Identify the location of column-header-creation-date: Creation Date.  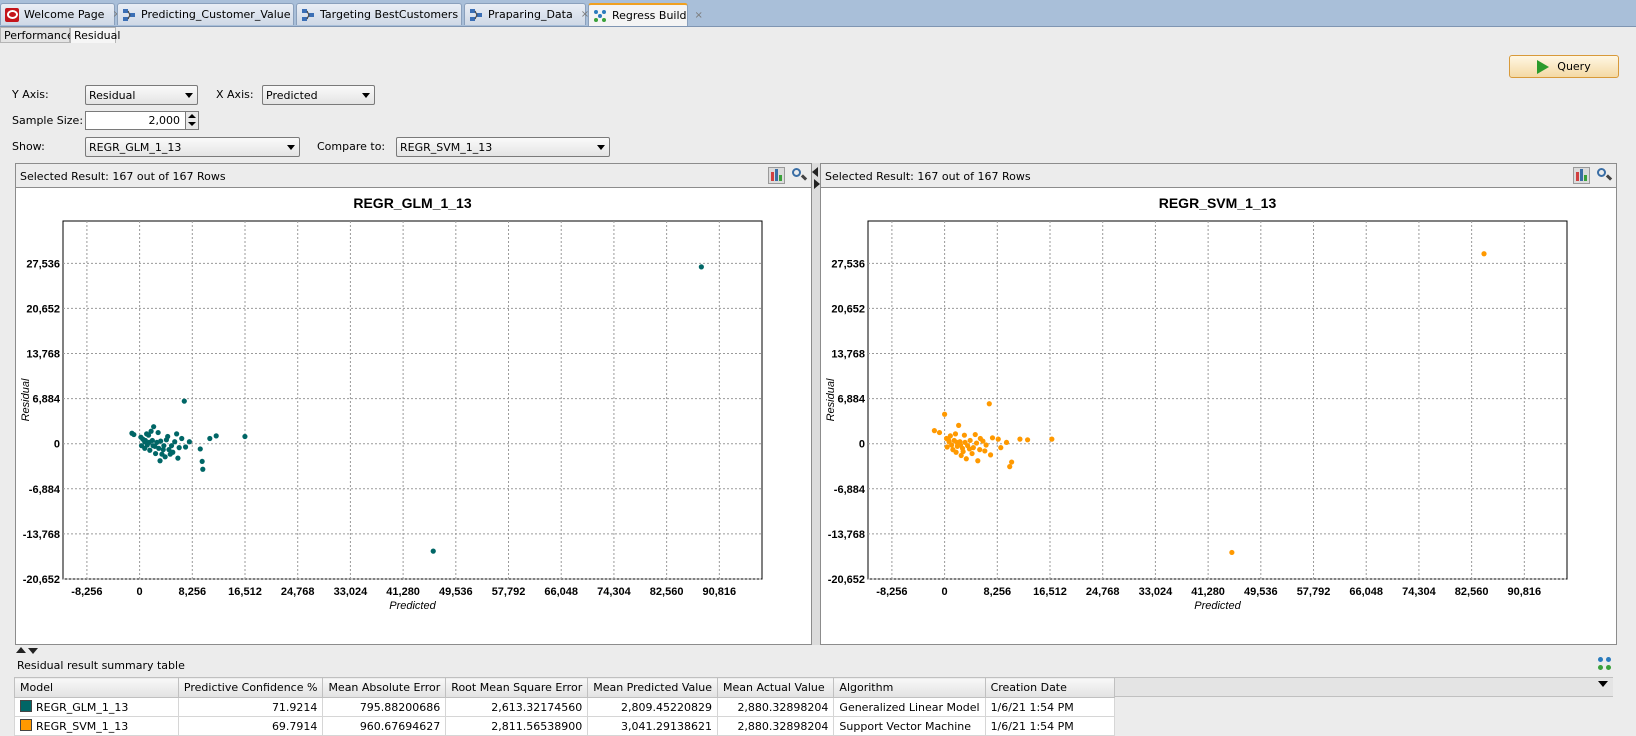
(1050, 687).